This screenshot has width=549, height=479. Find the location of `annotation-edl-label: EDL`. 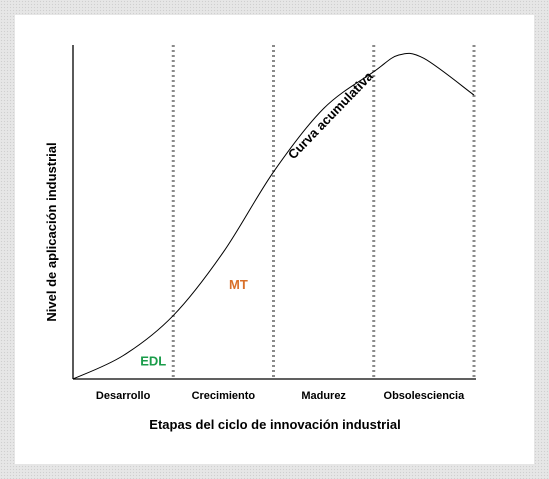

annotation-edl-label: EDL is located at coordinates (153, 361).